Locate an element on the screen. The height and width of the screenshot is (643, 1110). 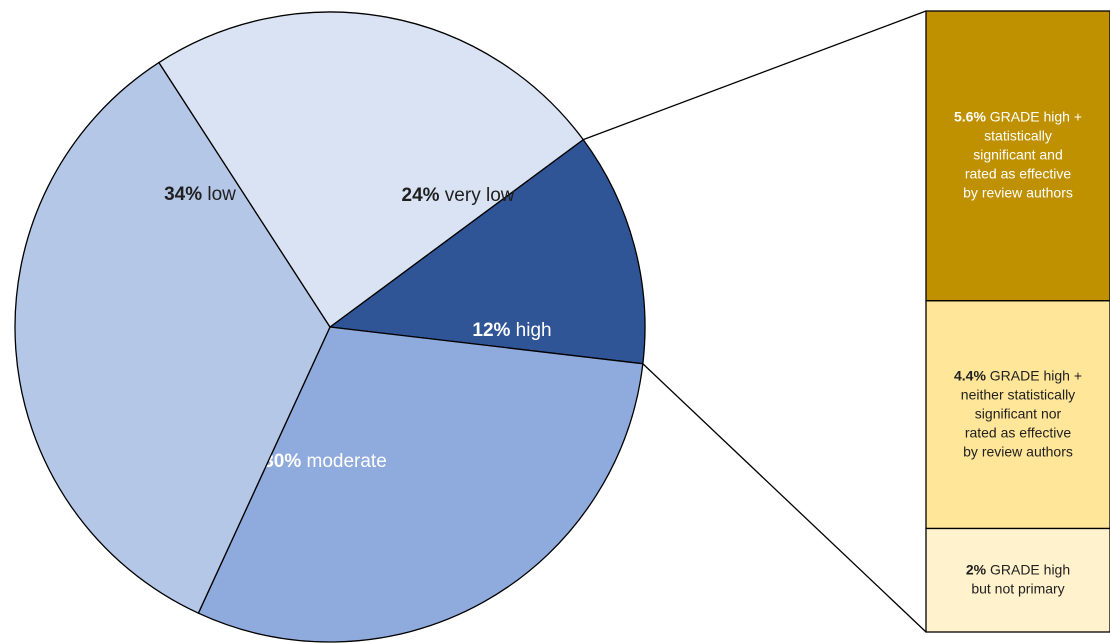
pie-label-category: low is located at coordinates (219, 194).